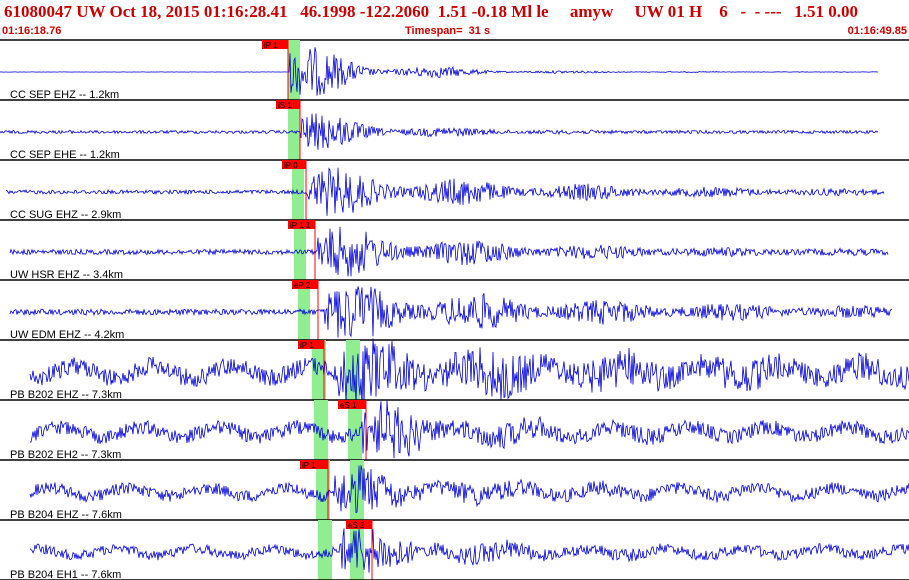  I want to click on trace-panel: iP 1 1 UW HSR EHZ -- 3.4km, so click(454, 250).